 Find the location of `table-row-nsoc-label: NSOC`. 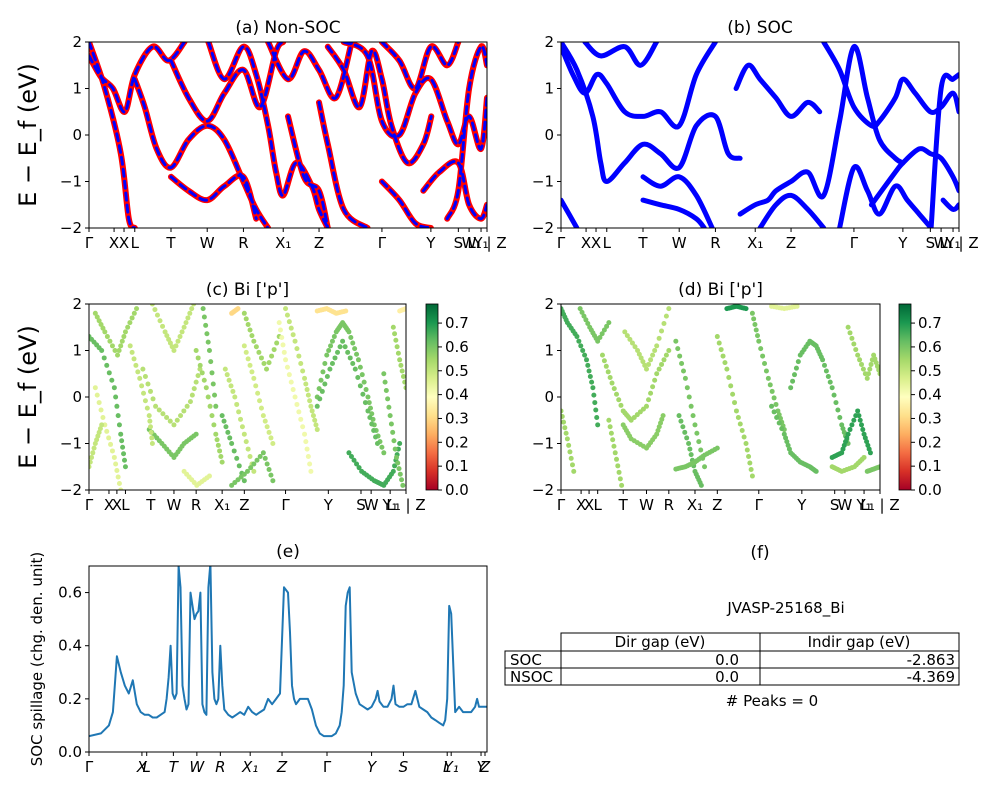

table-row-nsoc-label: NSOC is located at coordinates (531, 677).